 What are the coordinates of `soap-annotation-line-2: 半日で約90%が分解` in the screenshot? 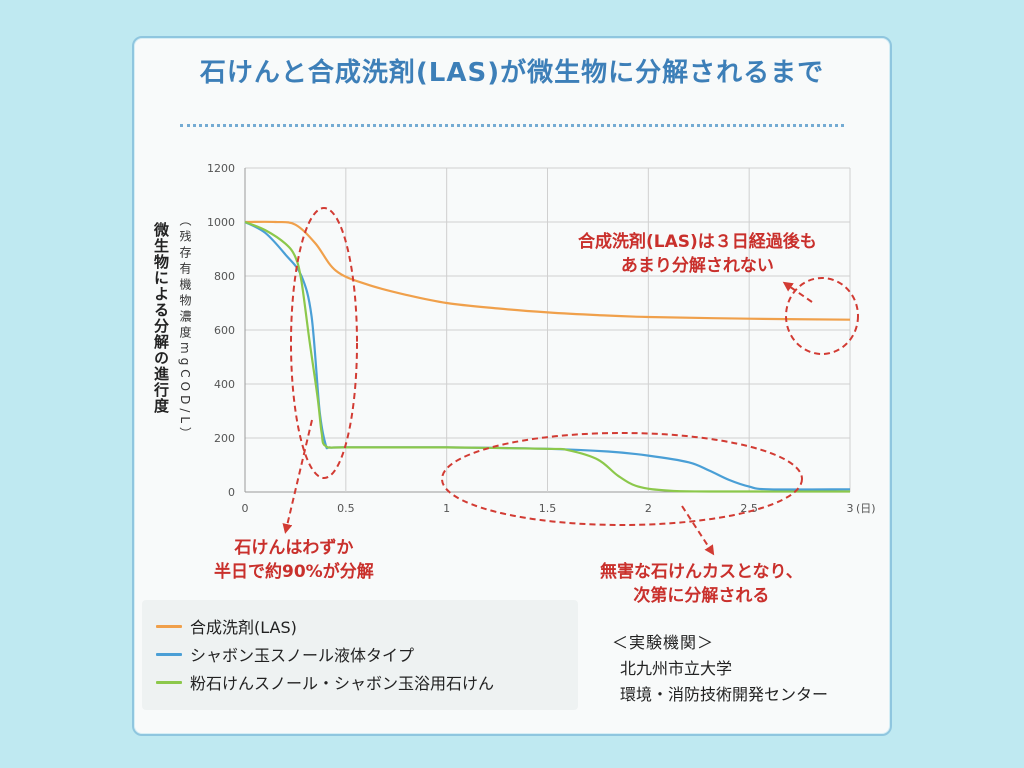 It's located at (294, 572).